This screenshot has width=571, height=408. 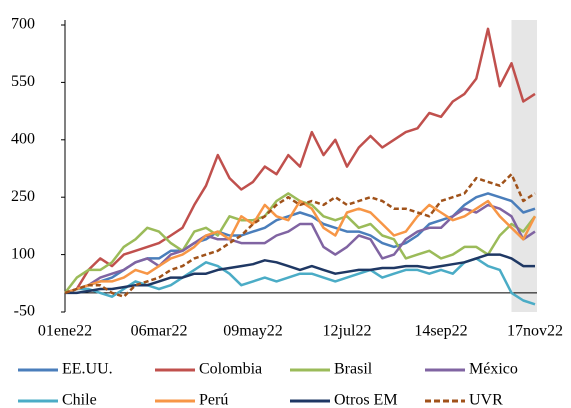 What do you see at coordinates (535, 331) in the screenshot?
I see `x-tick-label: 17nov22` at bounding box center [535, 331].